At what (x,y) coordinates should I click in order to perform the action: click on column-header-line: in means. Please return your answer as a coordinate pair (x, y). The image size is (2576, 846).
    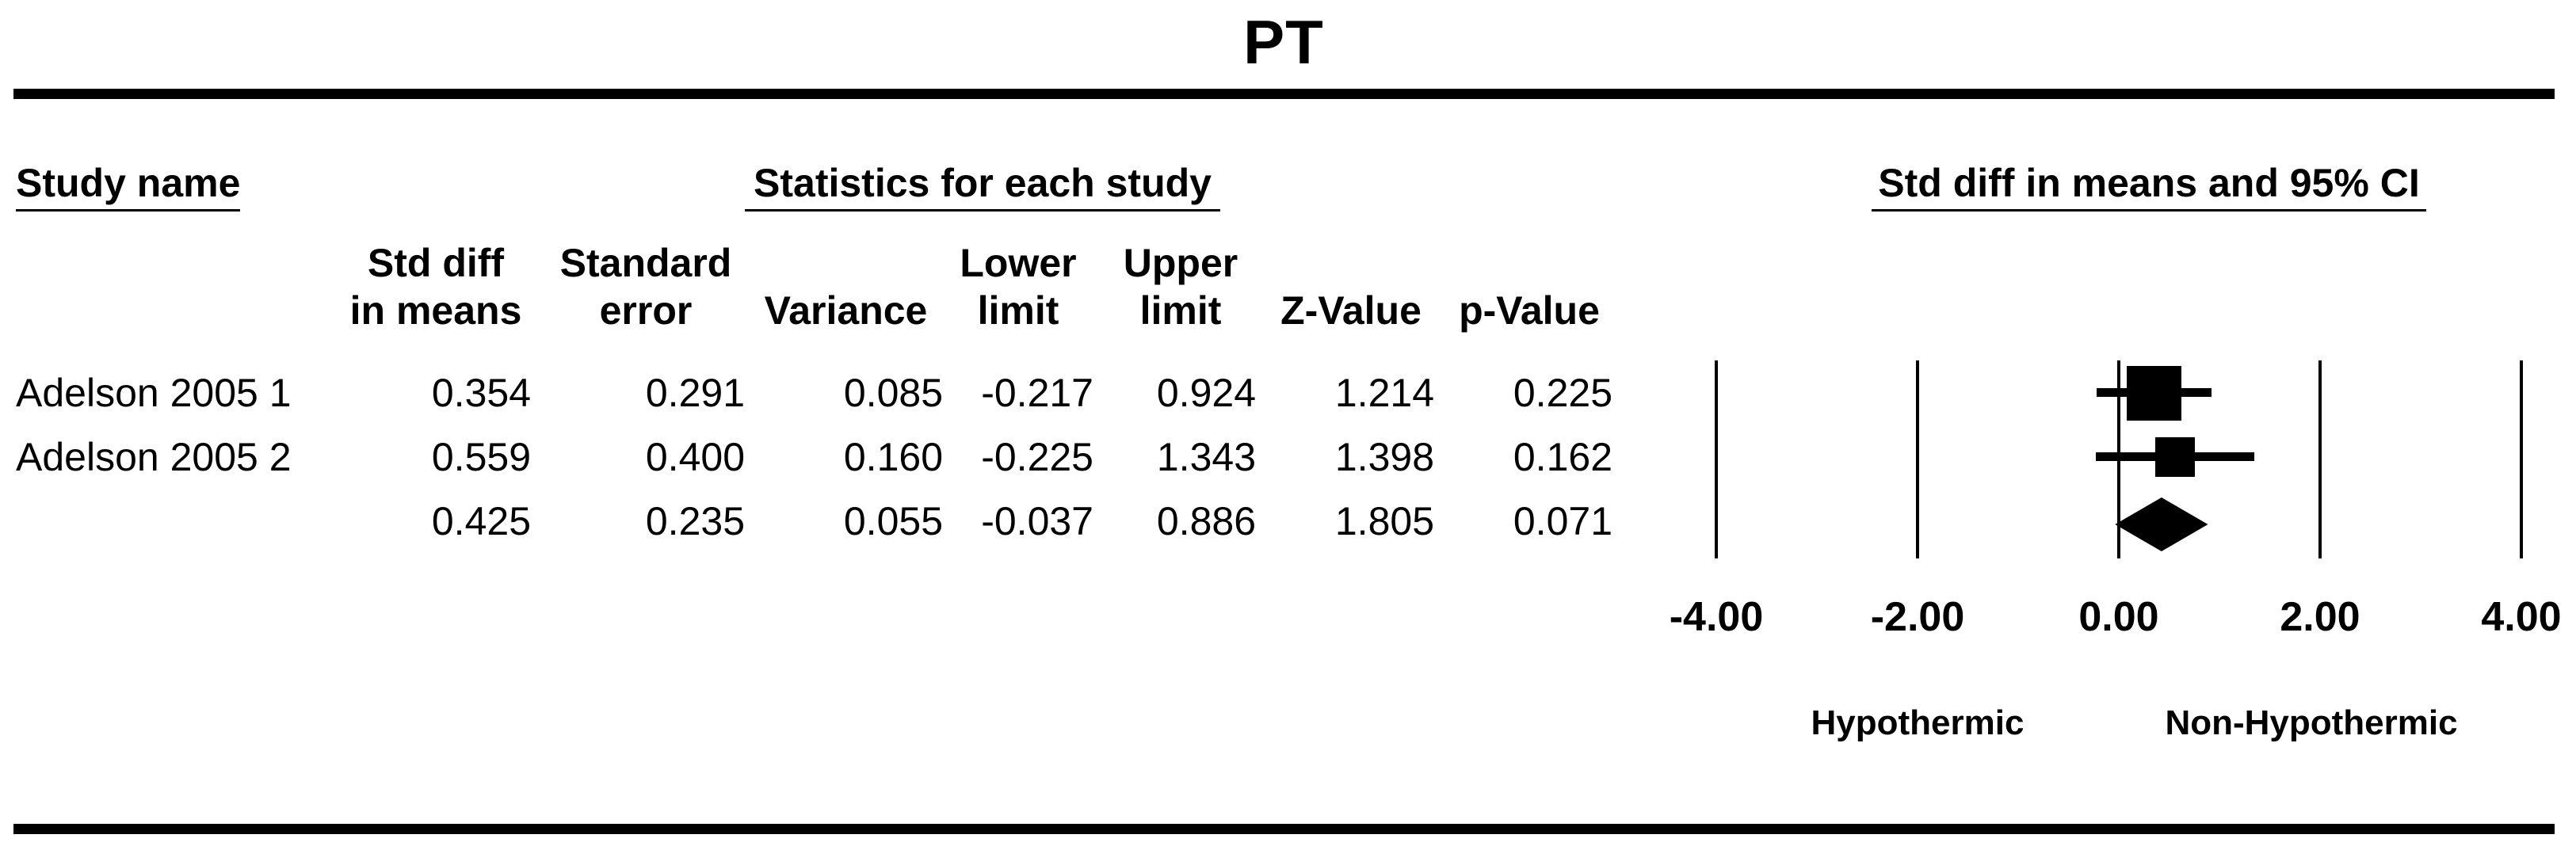
    Looking at the image, I should click on (435, 311).